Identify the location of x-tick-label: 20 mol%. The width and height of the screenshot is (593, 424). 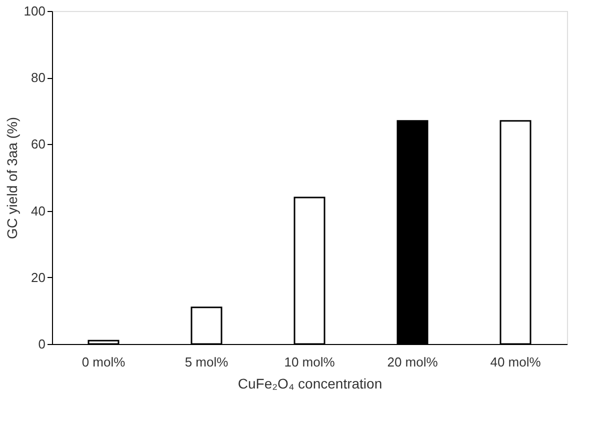
(412, 362).